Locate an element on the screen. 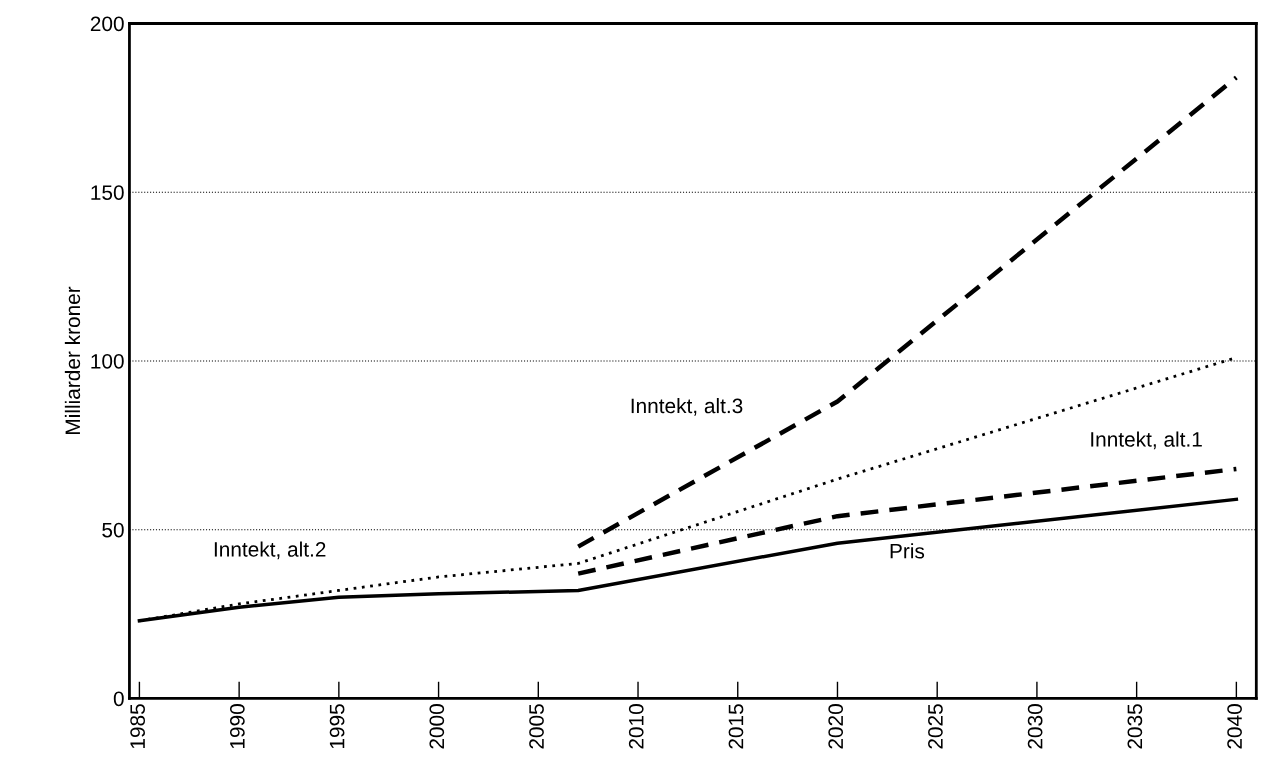 Image resolution: width=1269 pixels, height=783 pixels. x-tick-label: 2025 is located at coordinates (935, 726).